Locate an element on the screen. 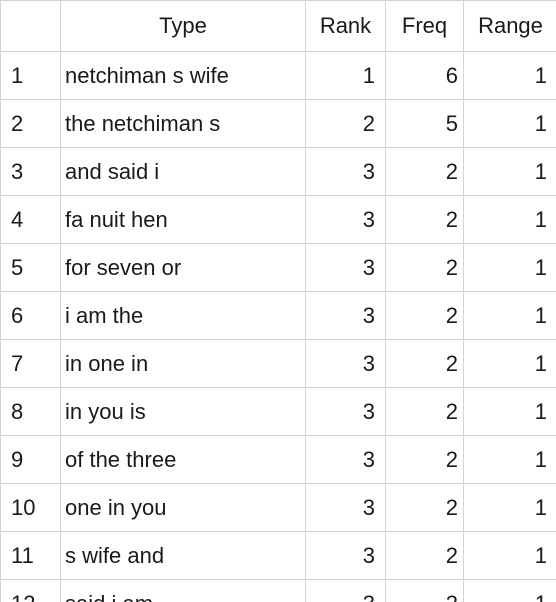 This screenshot has height=602, width=556. row-index: 10 is located at coordinates (30, 507).